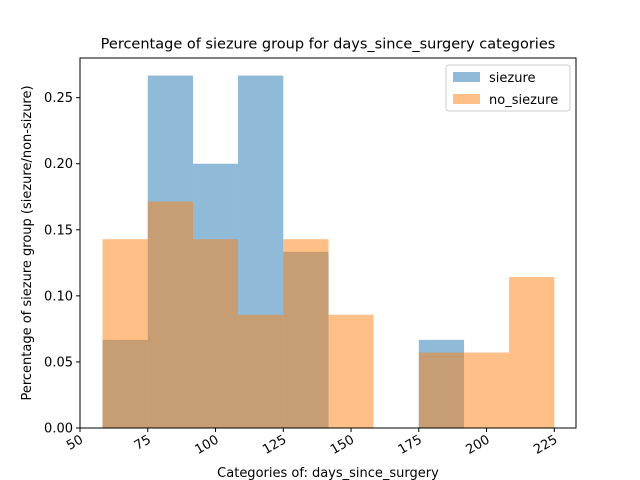 This screenshot has height=480, width=640. What do you see at coordinates (58, 98) in the screenshot?
I see `y-tick-label: 0.25` at bounding box center [58, 98].